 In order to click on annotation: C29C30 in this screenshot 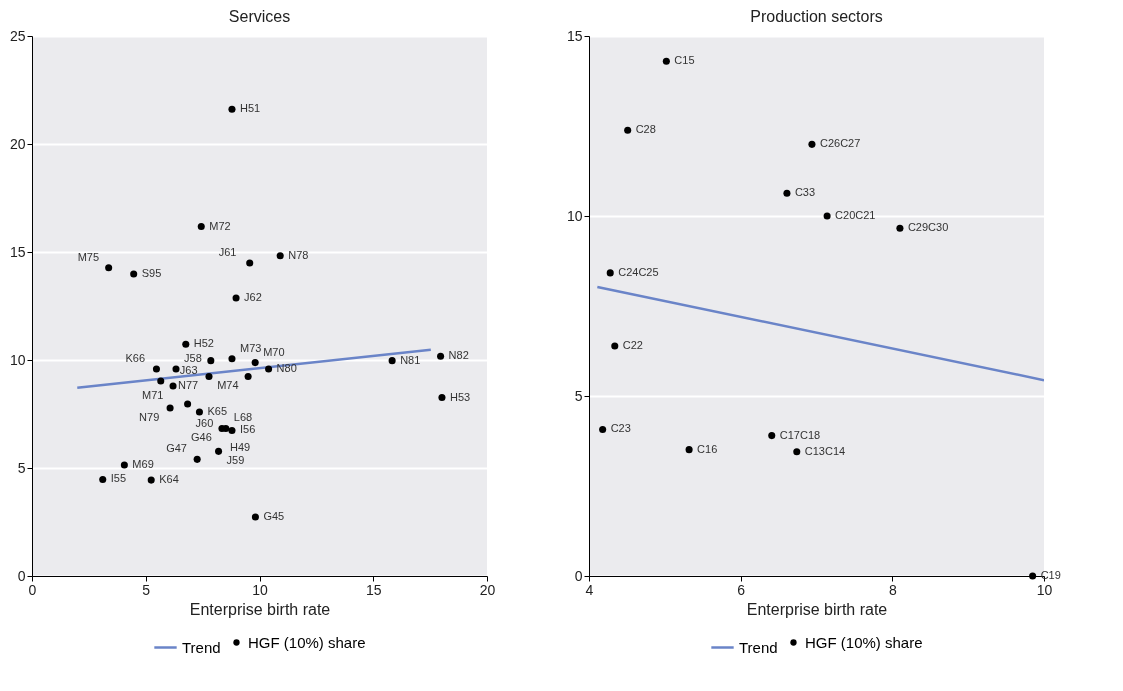, I will do `click(928, 227)`.